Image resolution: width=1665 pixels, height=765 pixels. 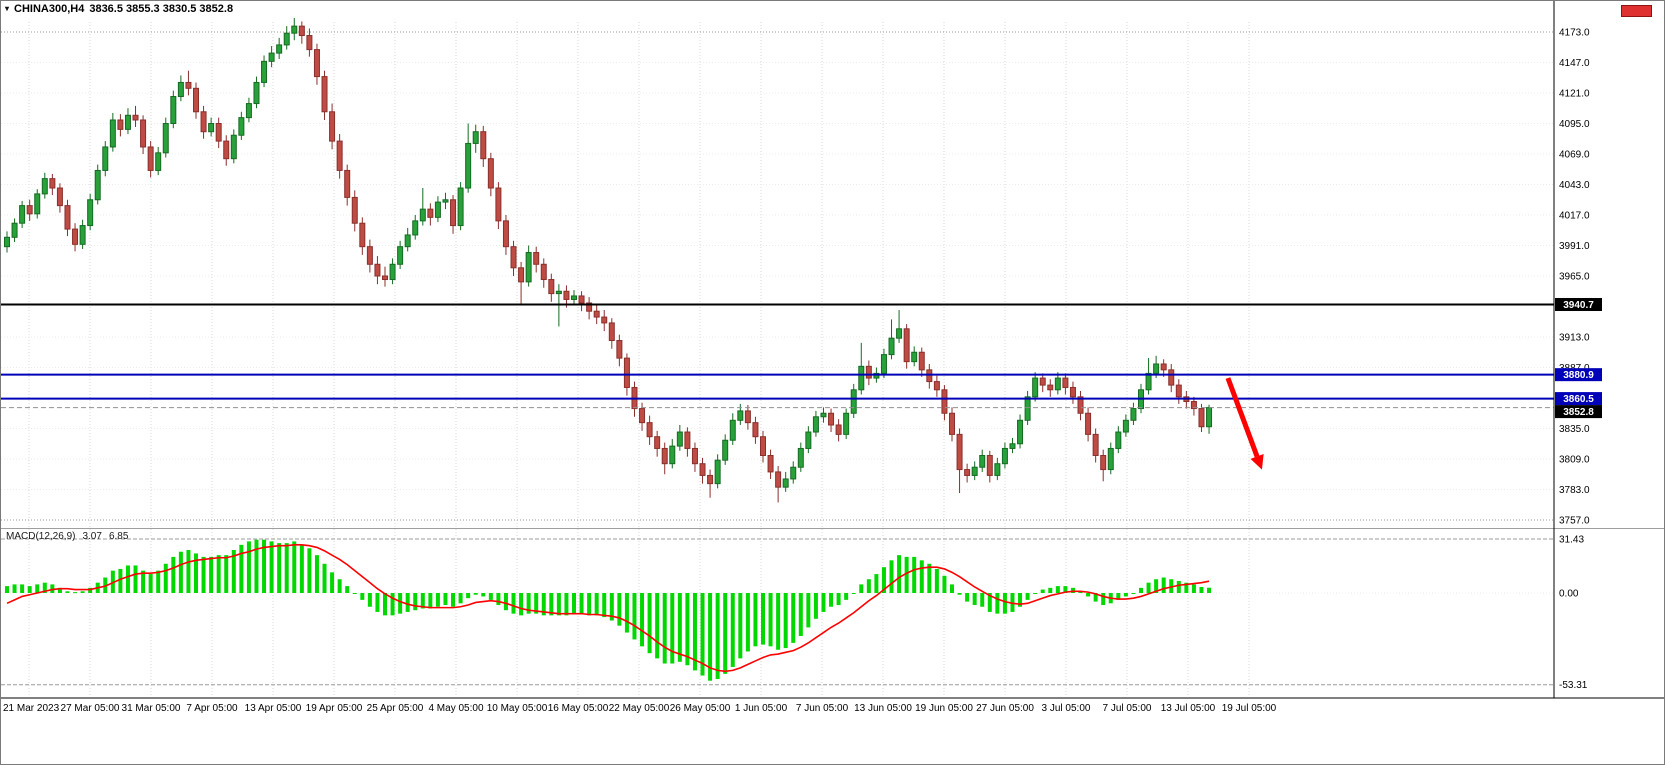 I want to click on price-axis-label: 4121.0, so click(x=1574, y=94).